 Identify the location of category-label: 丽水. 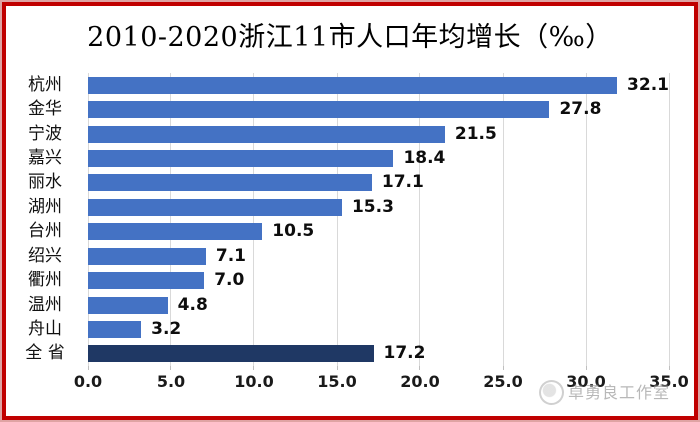
(45, 182).